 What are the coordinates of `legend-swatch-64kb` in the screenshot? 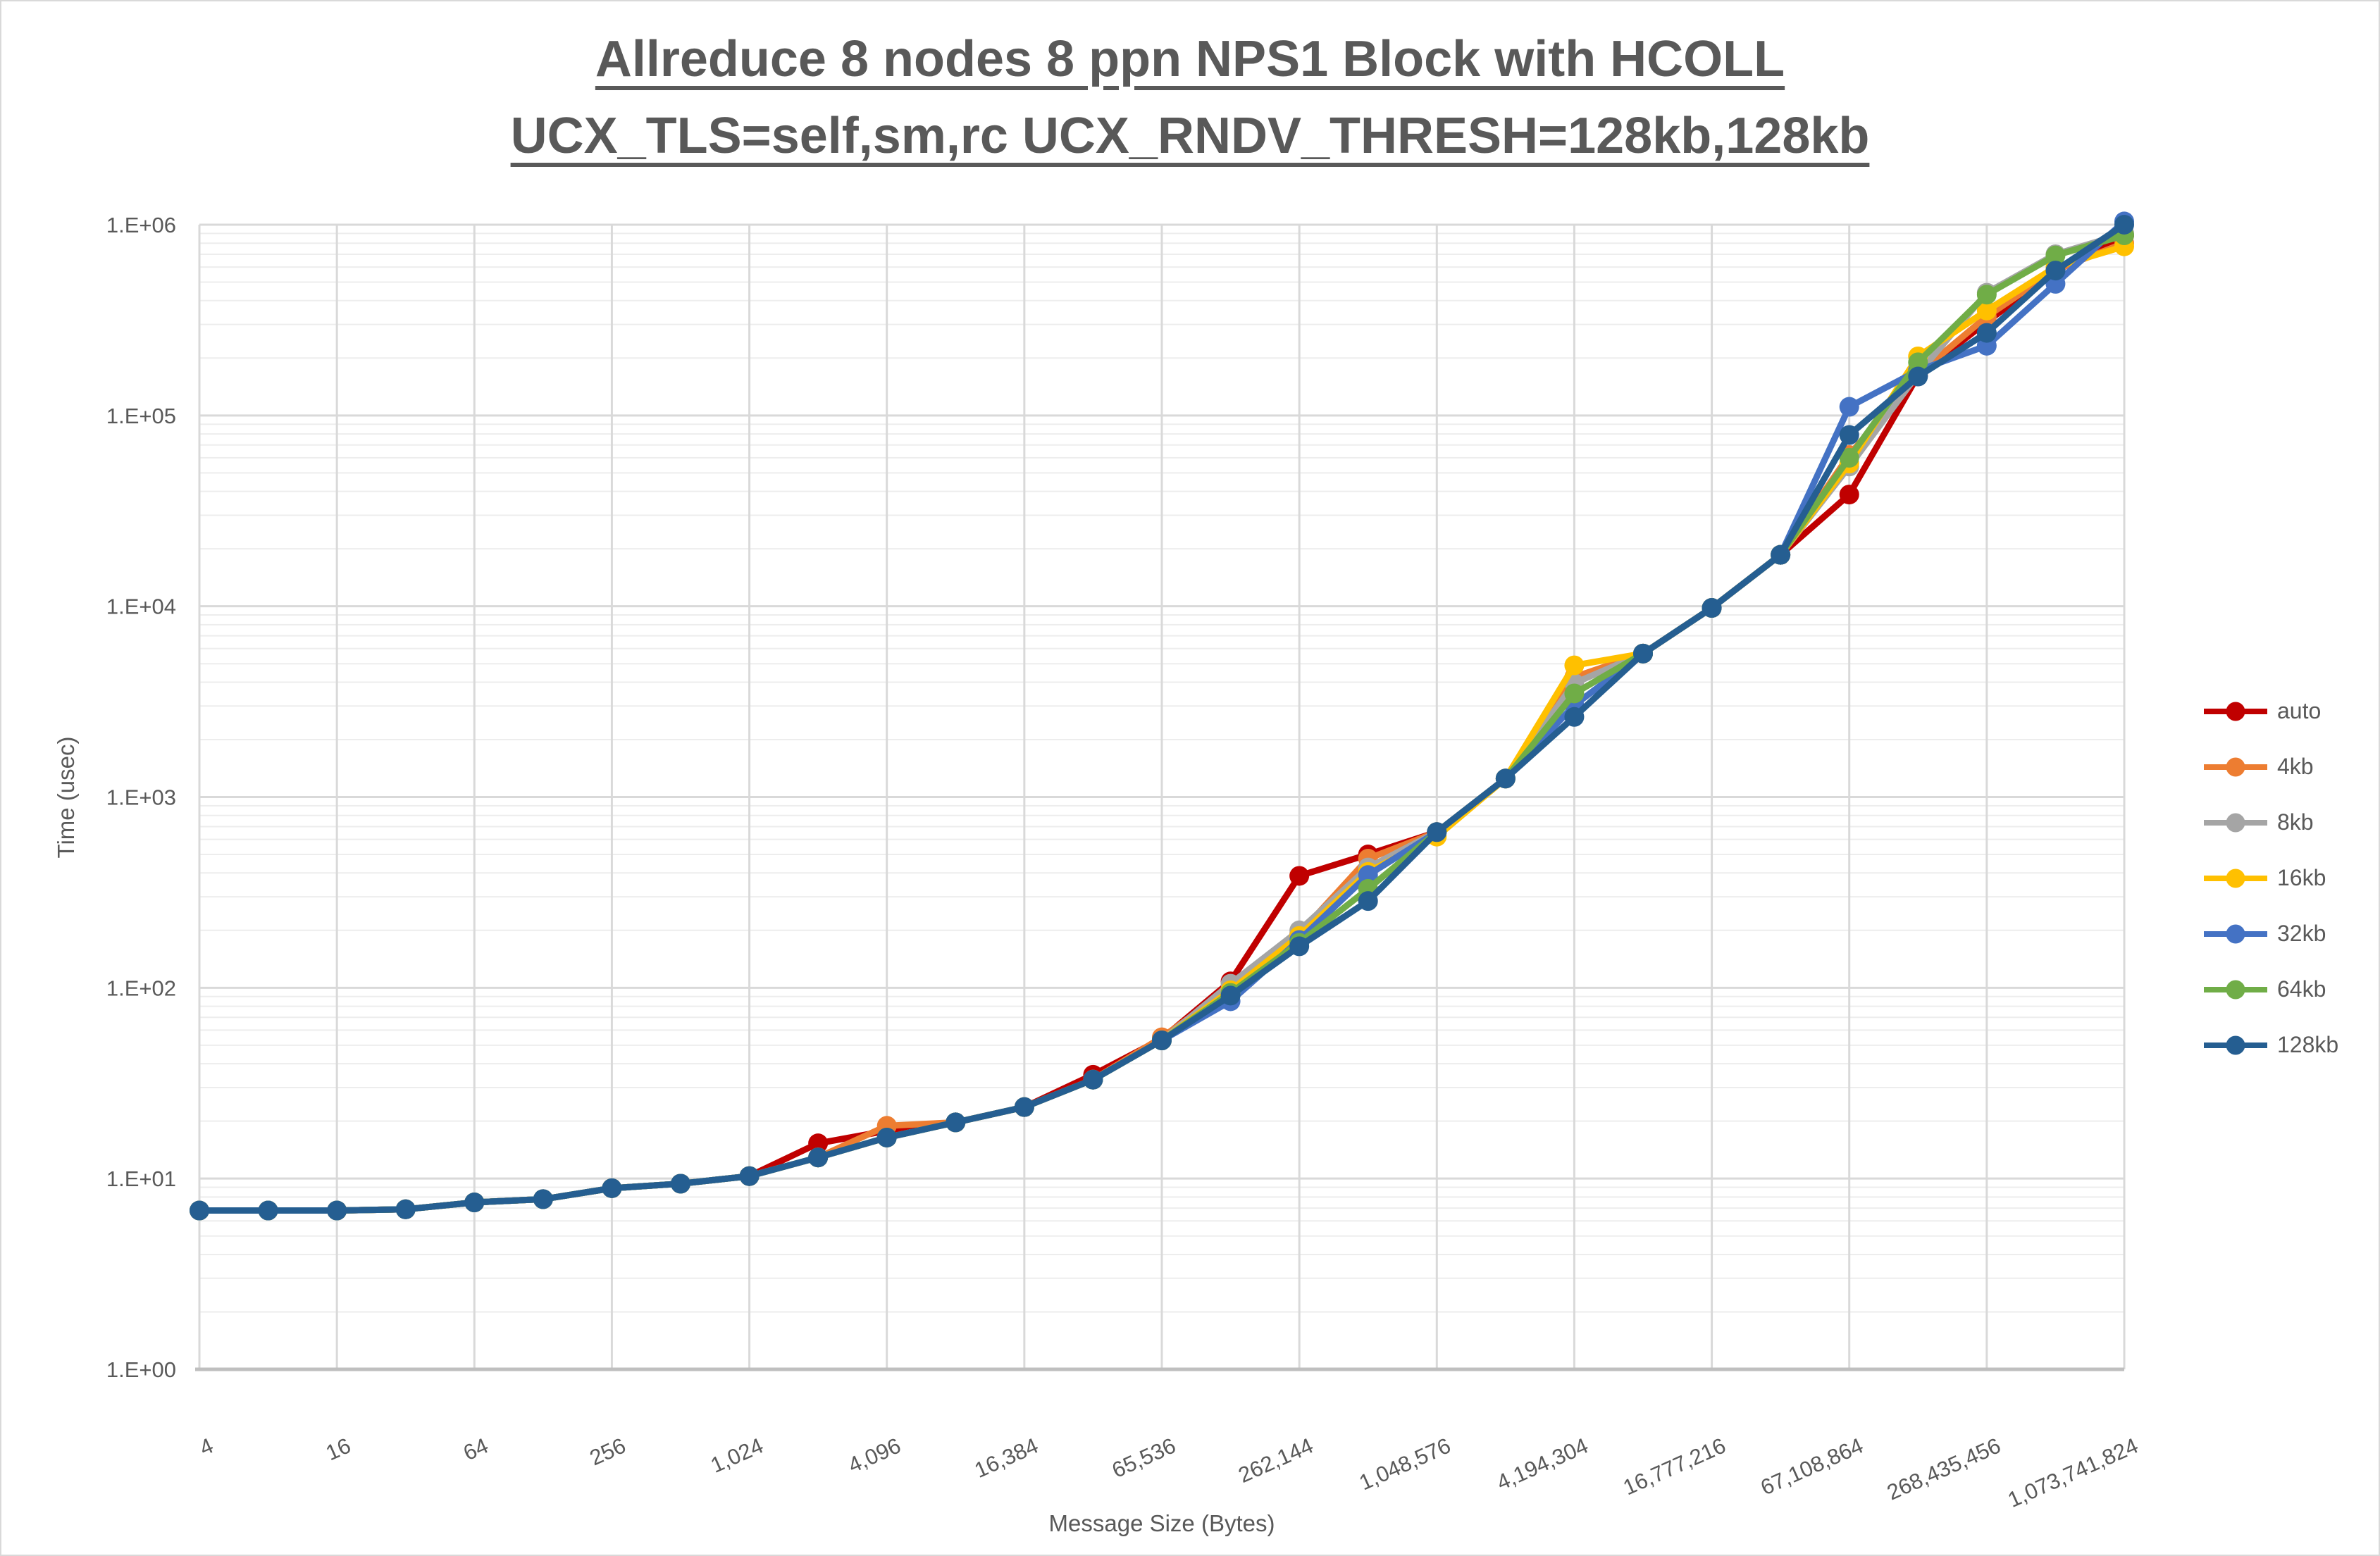 It's located at (2235, 989).